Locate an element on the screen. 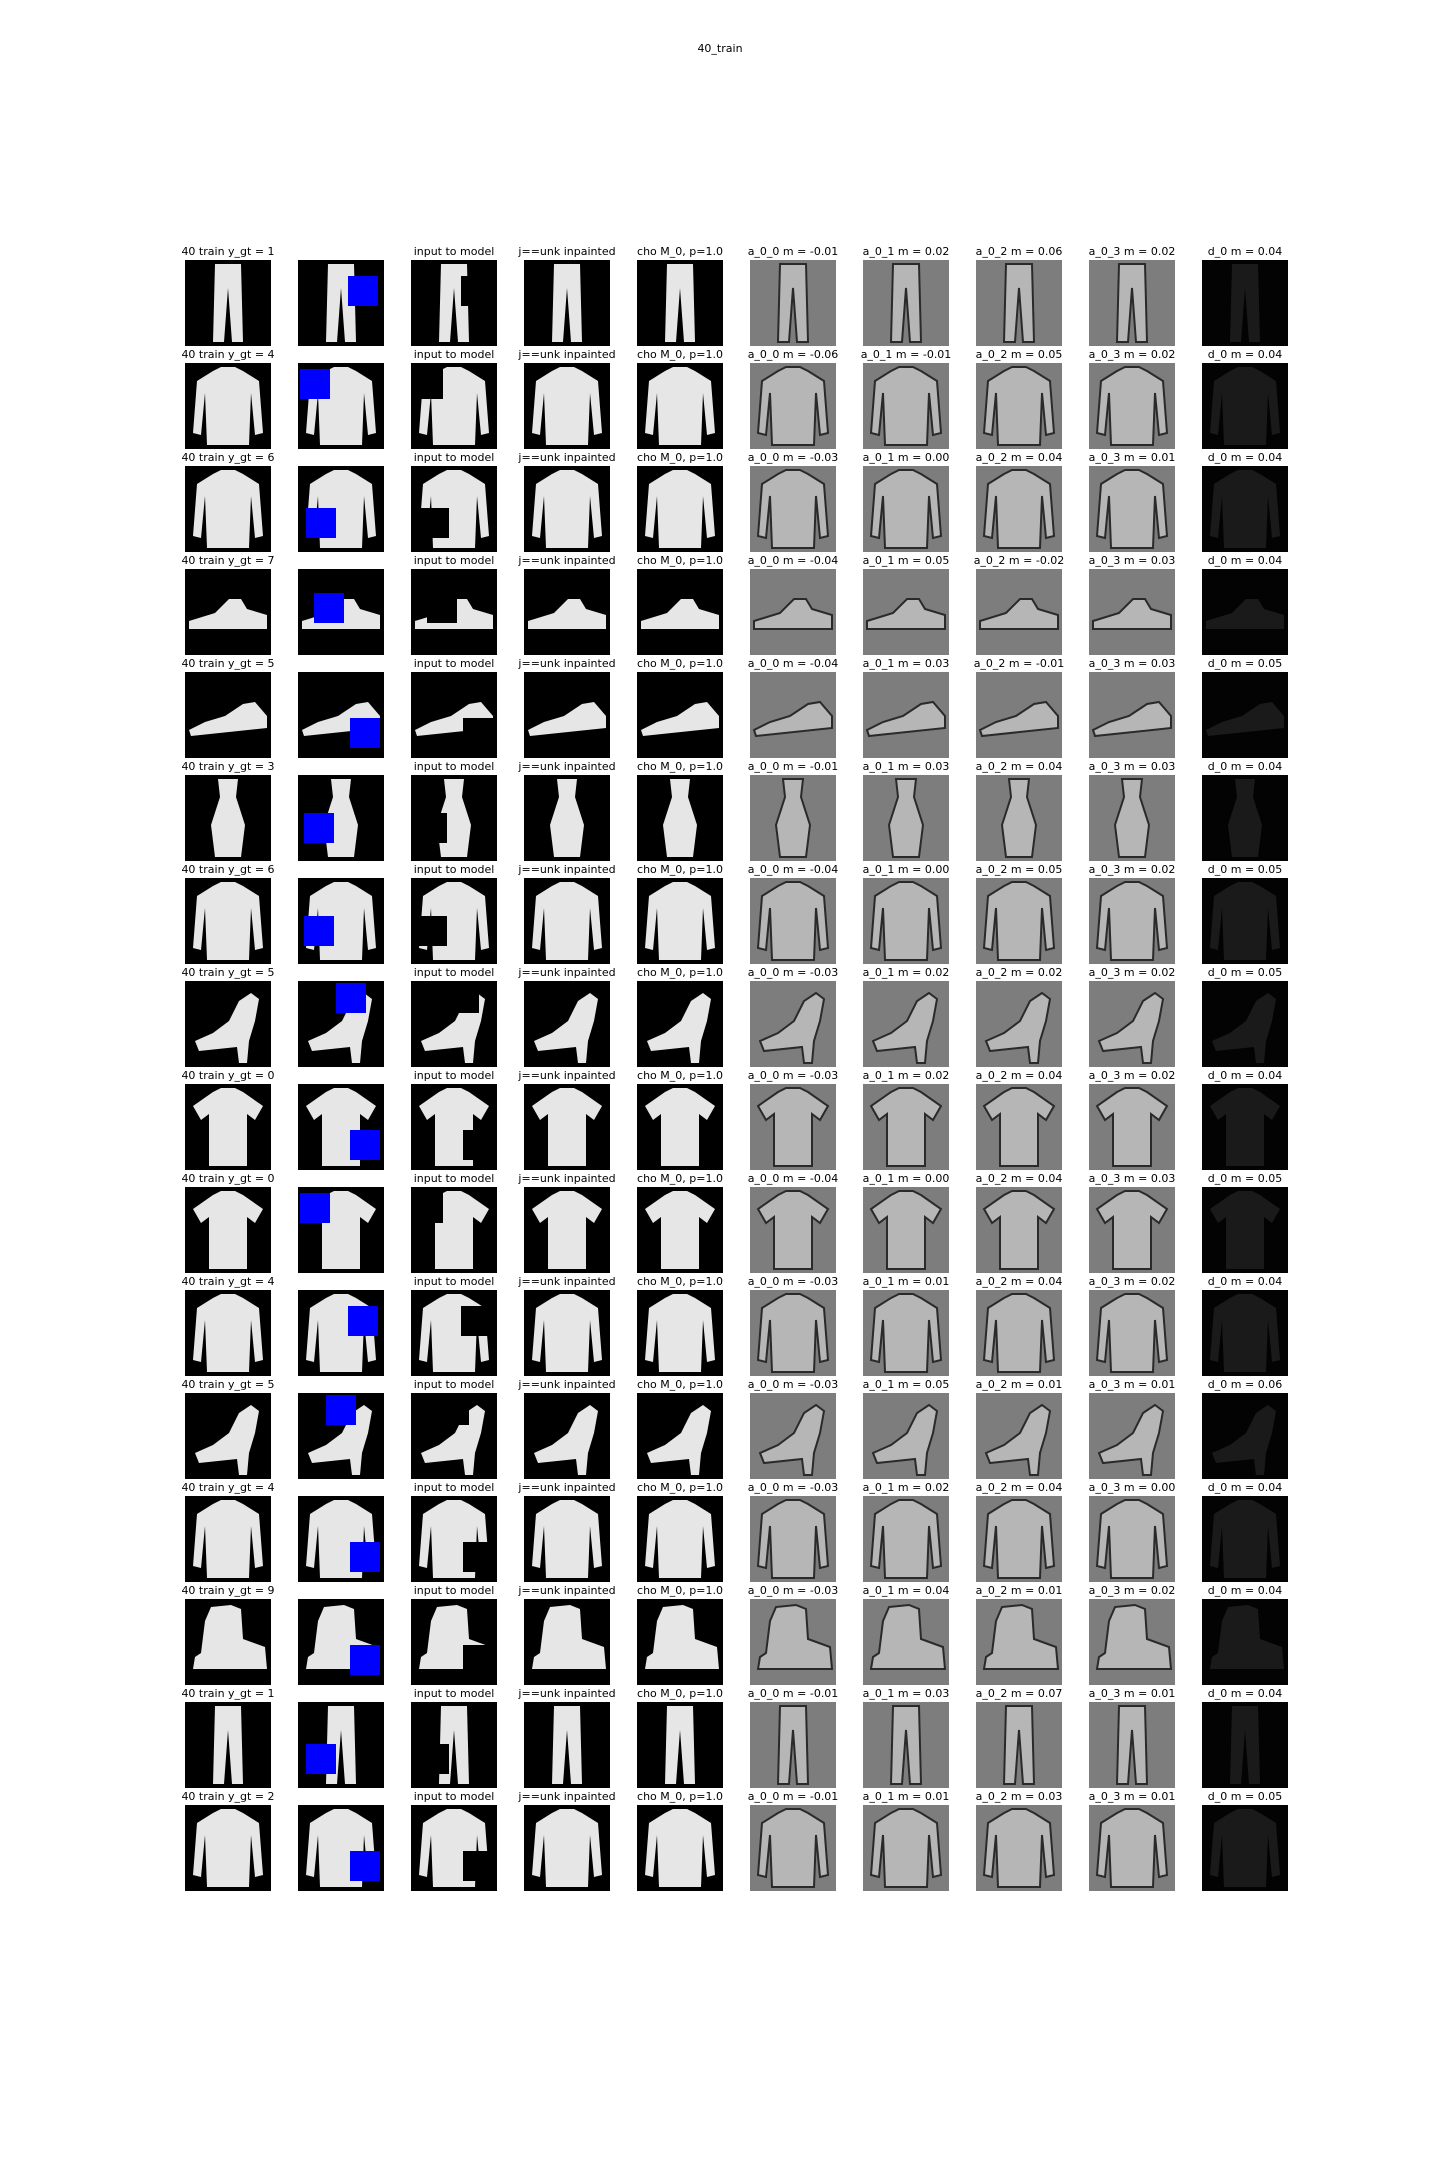 The image size is (1440, 2160). panel-title-gt: 40 train y_gt = 6 is located at coordinates (228, 869).